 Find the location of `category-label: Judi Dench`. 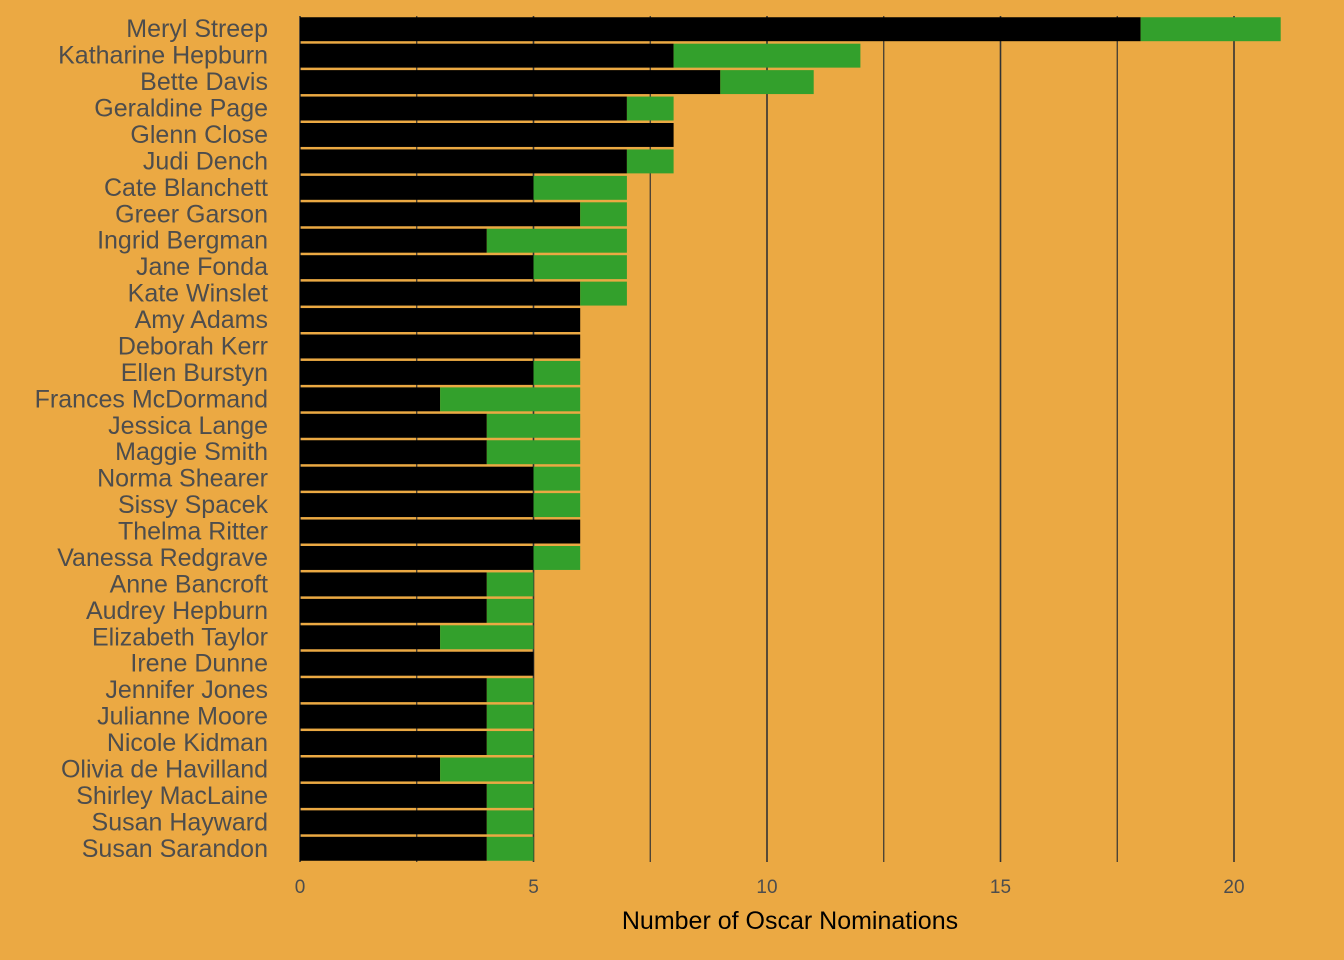

category-label: Judi Dench is located at coordinates (205, 161).